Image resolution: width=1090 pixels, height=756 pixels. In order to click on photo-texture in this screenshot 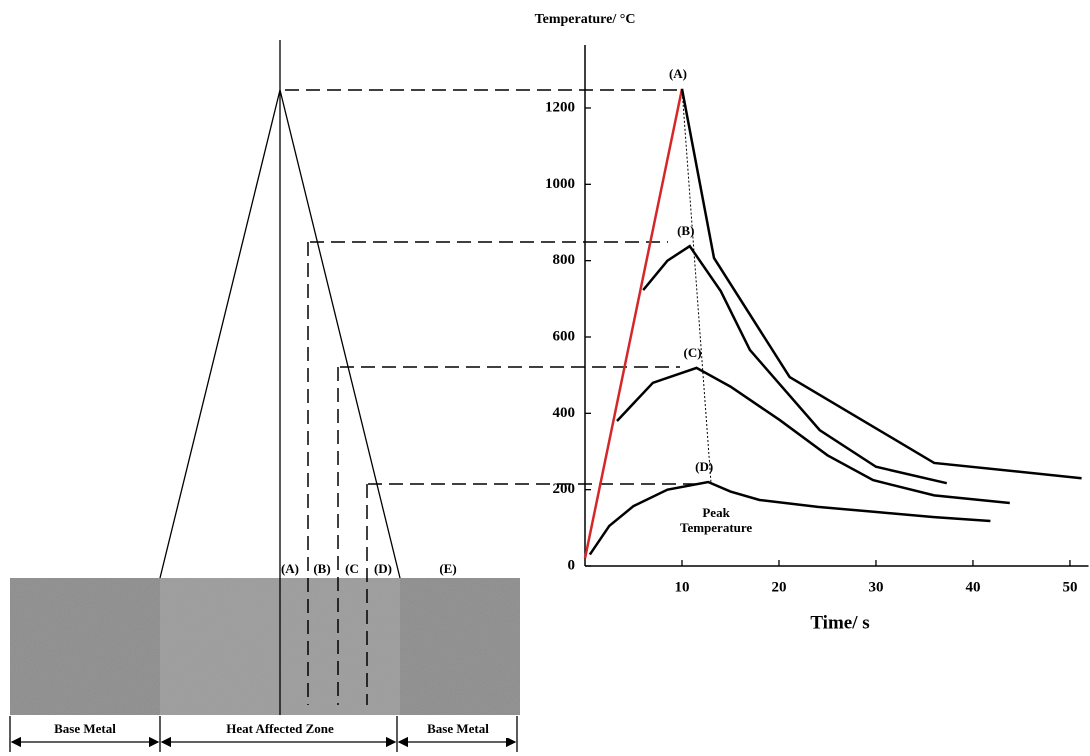, I will do `click(265, 646)`.